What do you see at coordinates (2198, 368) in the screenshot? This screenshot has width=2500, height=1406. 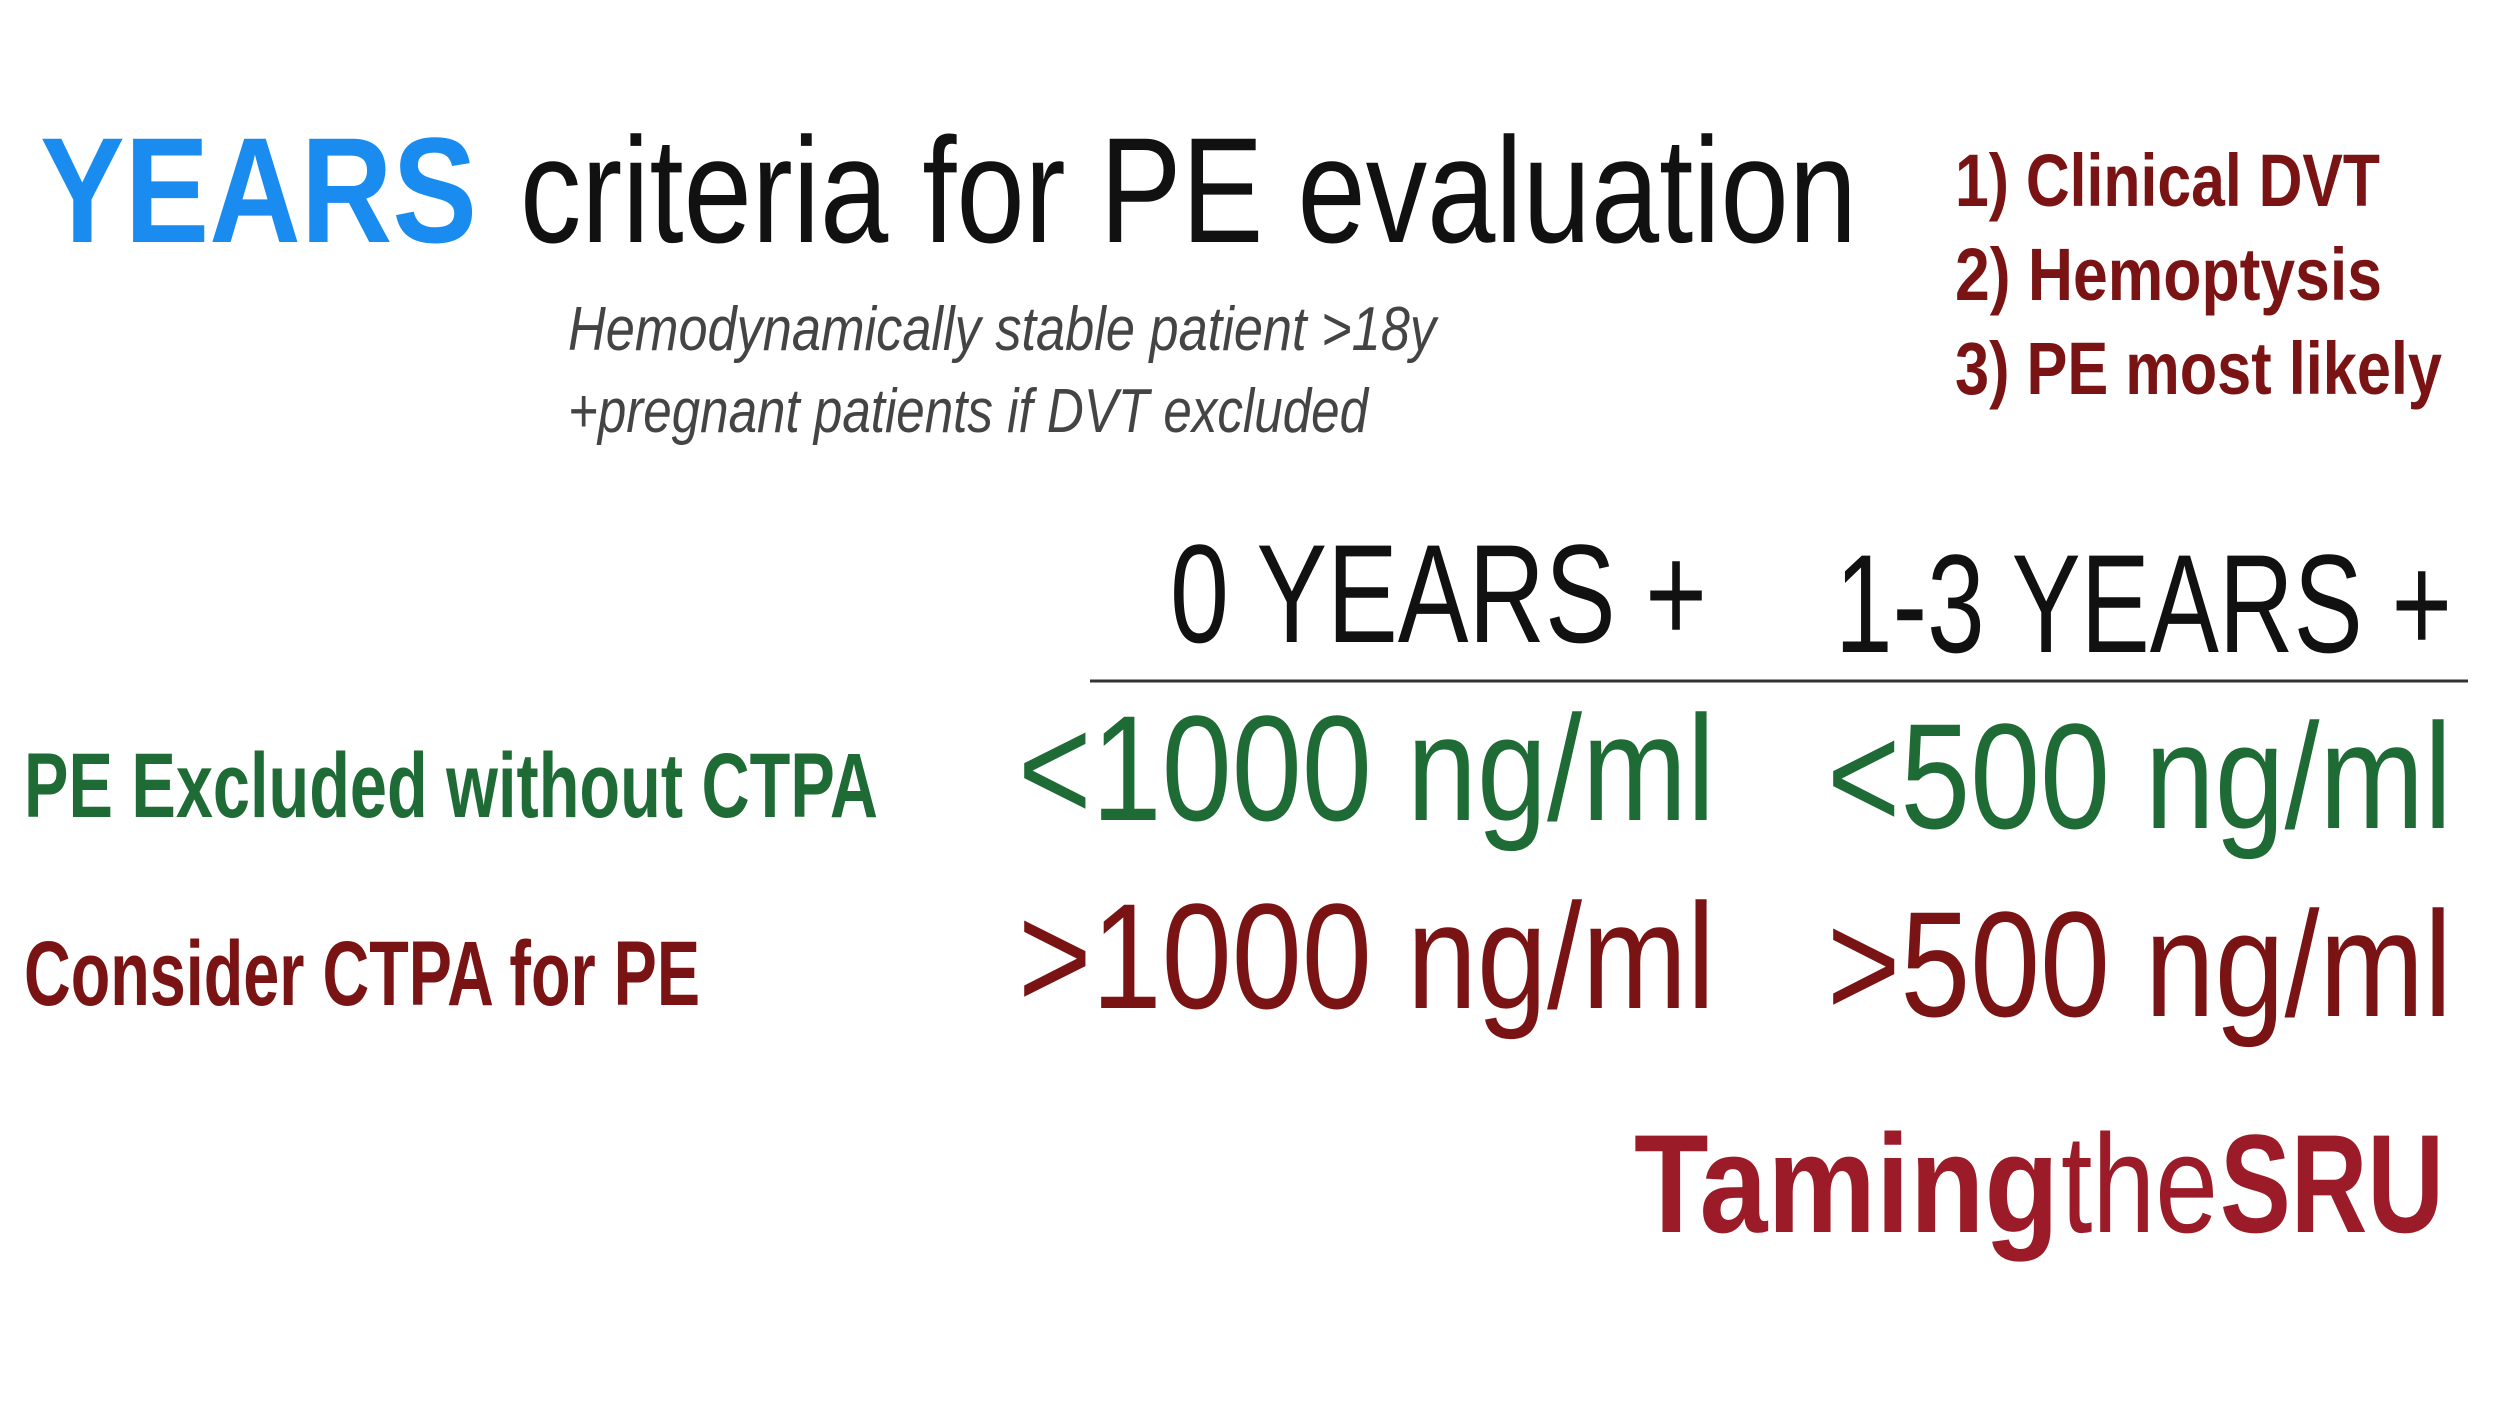 I see `criteria-item: 3) PE most likely` at bounding box center [2198, 368].